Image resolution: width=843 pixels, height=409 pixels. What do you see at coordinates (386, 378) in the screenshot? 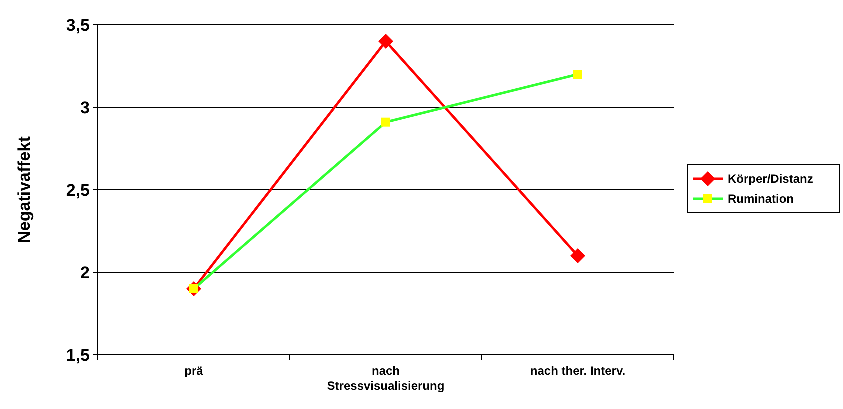
I see `x-tick-label: nach Stressvisualisierung` at bounding box center [386, 378].